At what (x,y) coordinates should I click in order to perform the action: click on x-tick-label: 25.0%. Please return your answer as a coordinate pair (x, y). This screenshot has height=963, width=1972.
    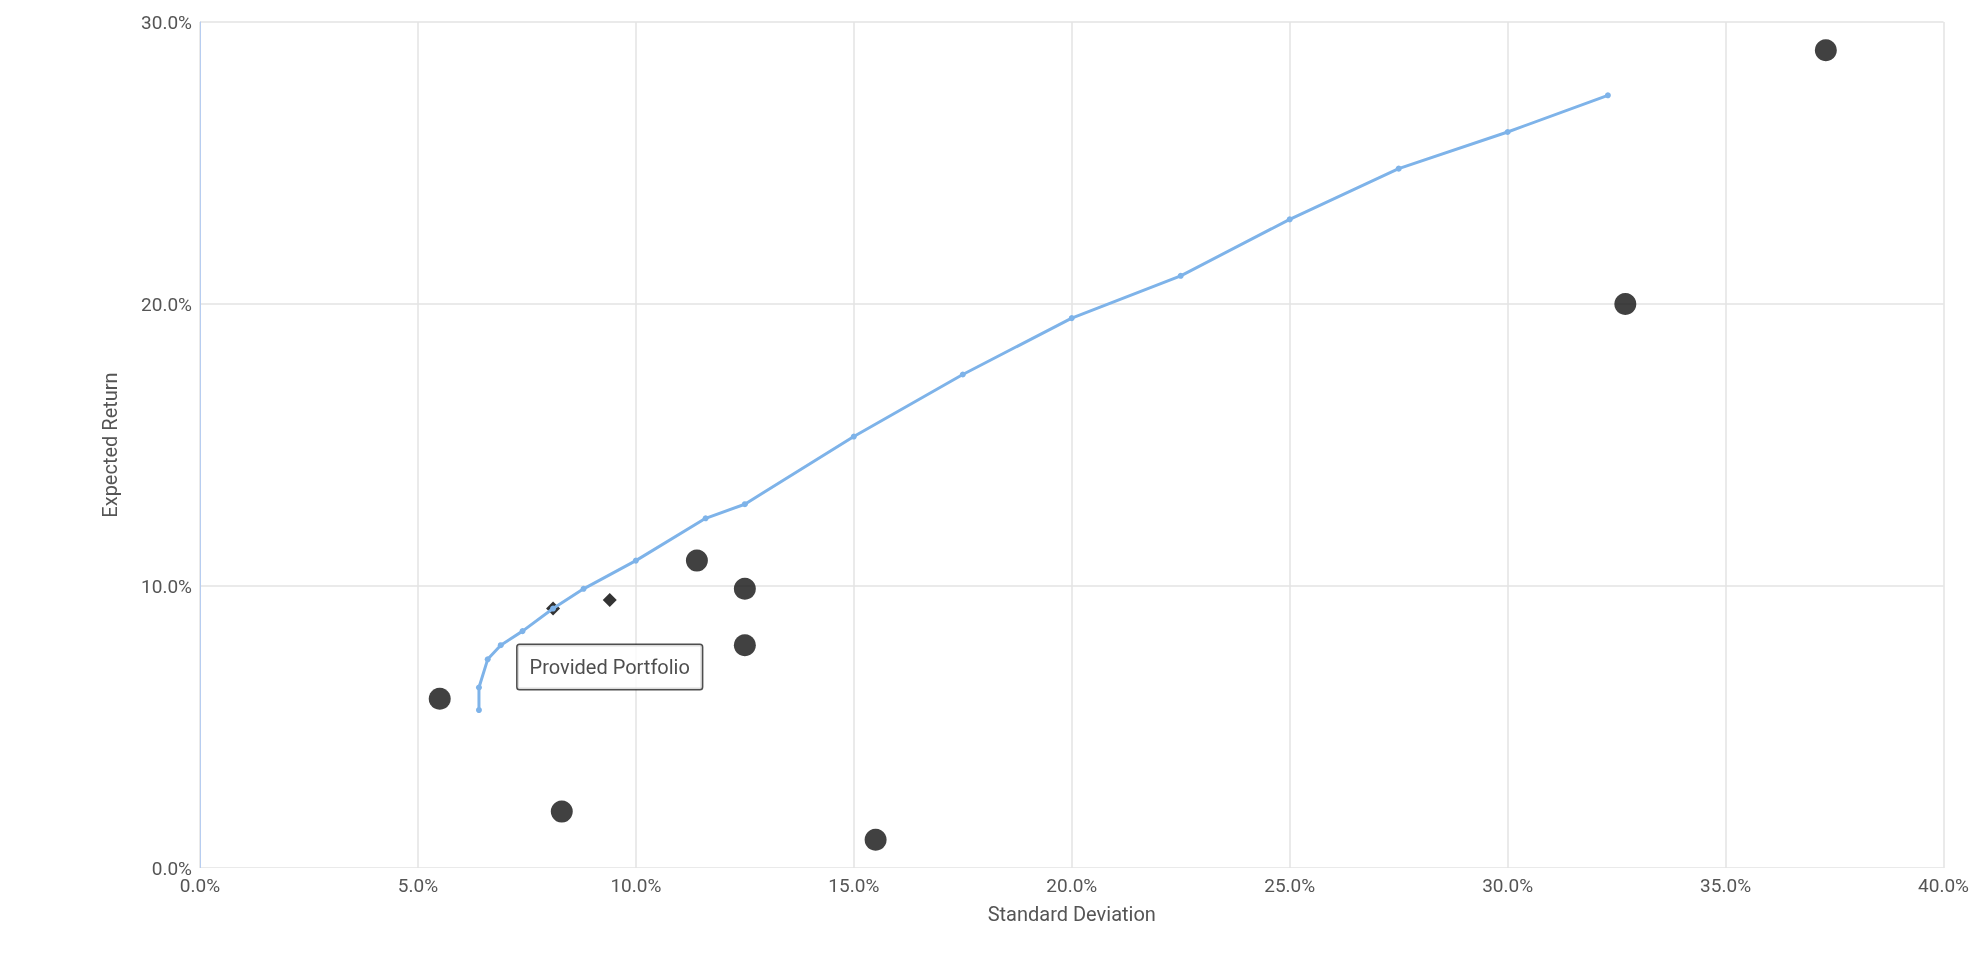
    Looking at the image, I should click on (1290, 885).